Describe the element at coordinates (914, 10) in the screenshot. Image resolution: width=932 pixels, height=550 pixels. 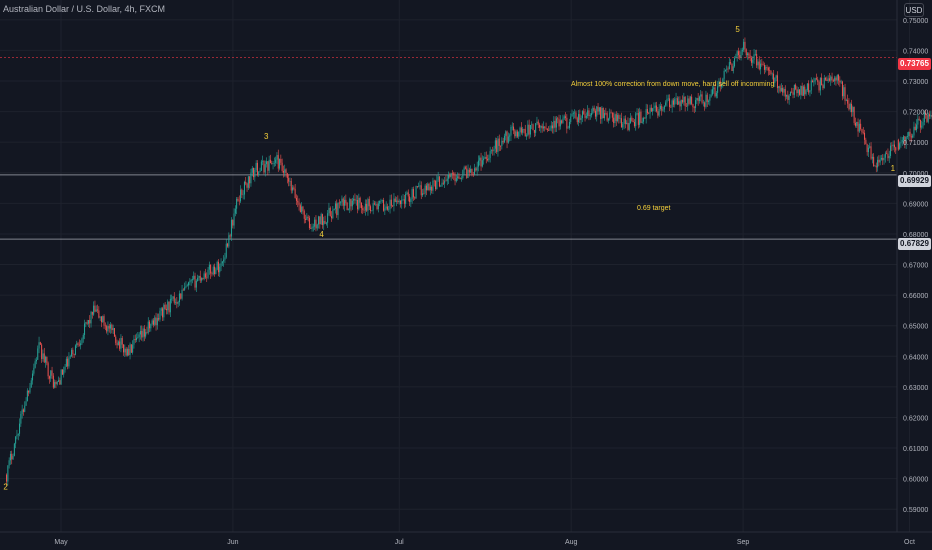
I see `currency-button: USD` at that location.